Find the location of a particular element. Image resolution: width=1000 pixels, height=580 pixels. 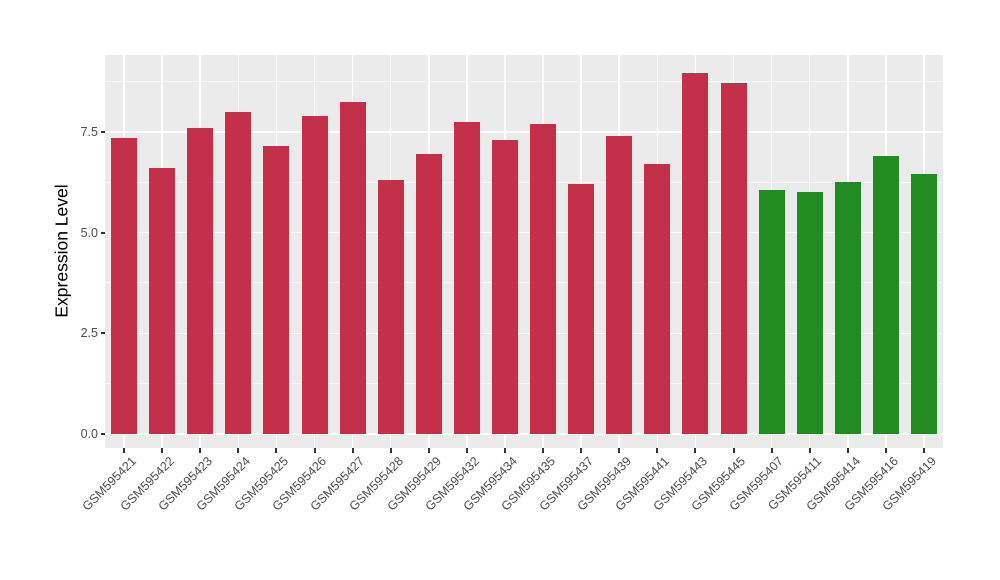

bar-GSM595407 is located at coordinates (771, 312).